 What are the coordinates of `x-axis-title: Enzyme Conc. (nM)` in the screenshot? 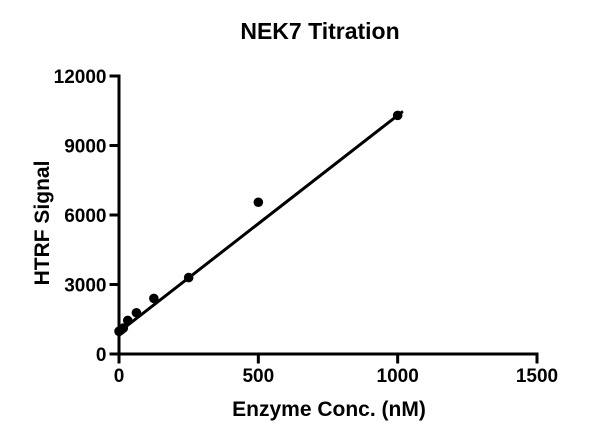 It's located at (329, 409).